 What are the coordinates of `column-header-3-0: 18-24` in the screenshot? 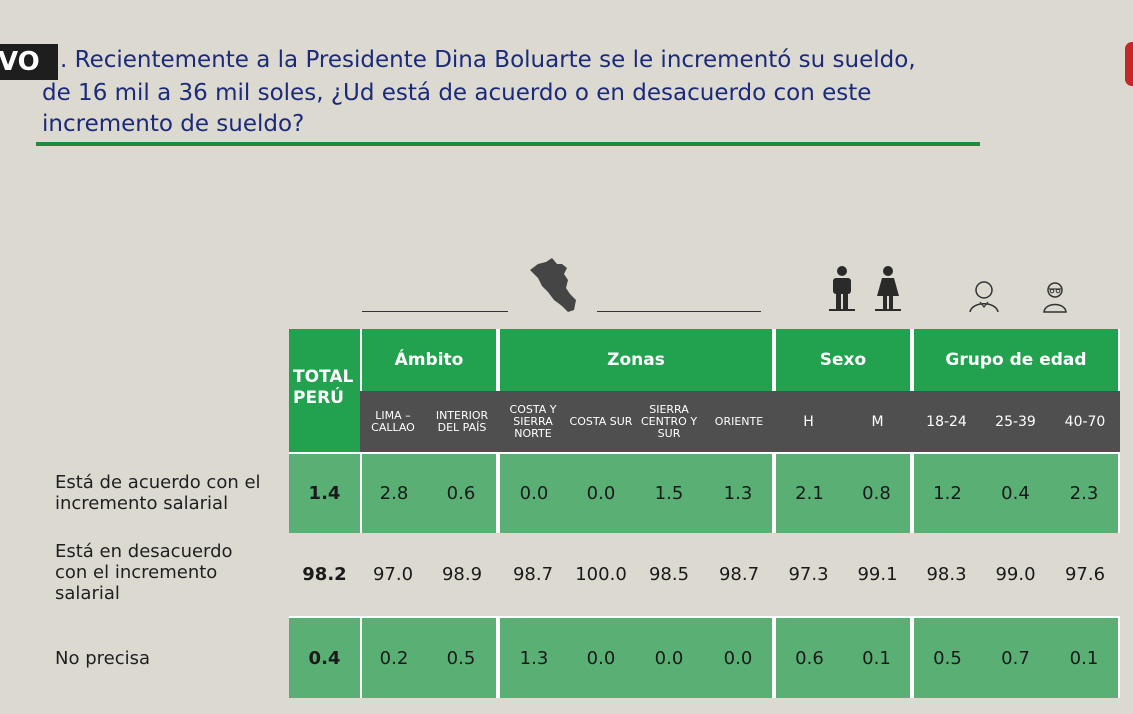 It's located at (946, 421).